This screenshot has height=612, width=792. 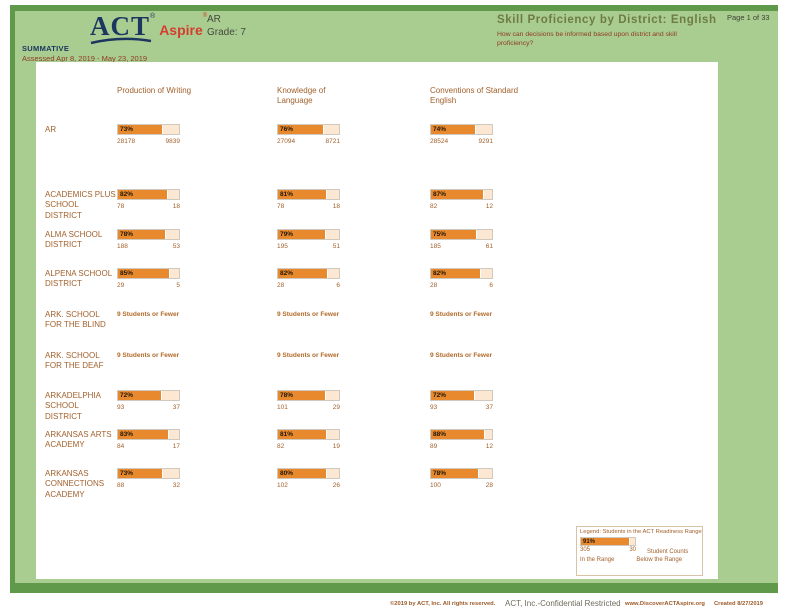 What do you see at coordinates (308, 485) in the screenshot?
I see `student-counts-row: 102 26` at bounding box center [308, 485].